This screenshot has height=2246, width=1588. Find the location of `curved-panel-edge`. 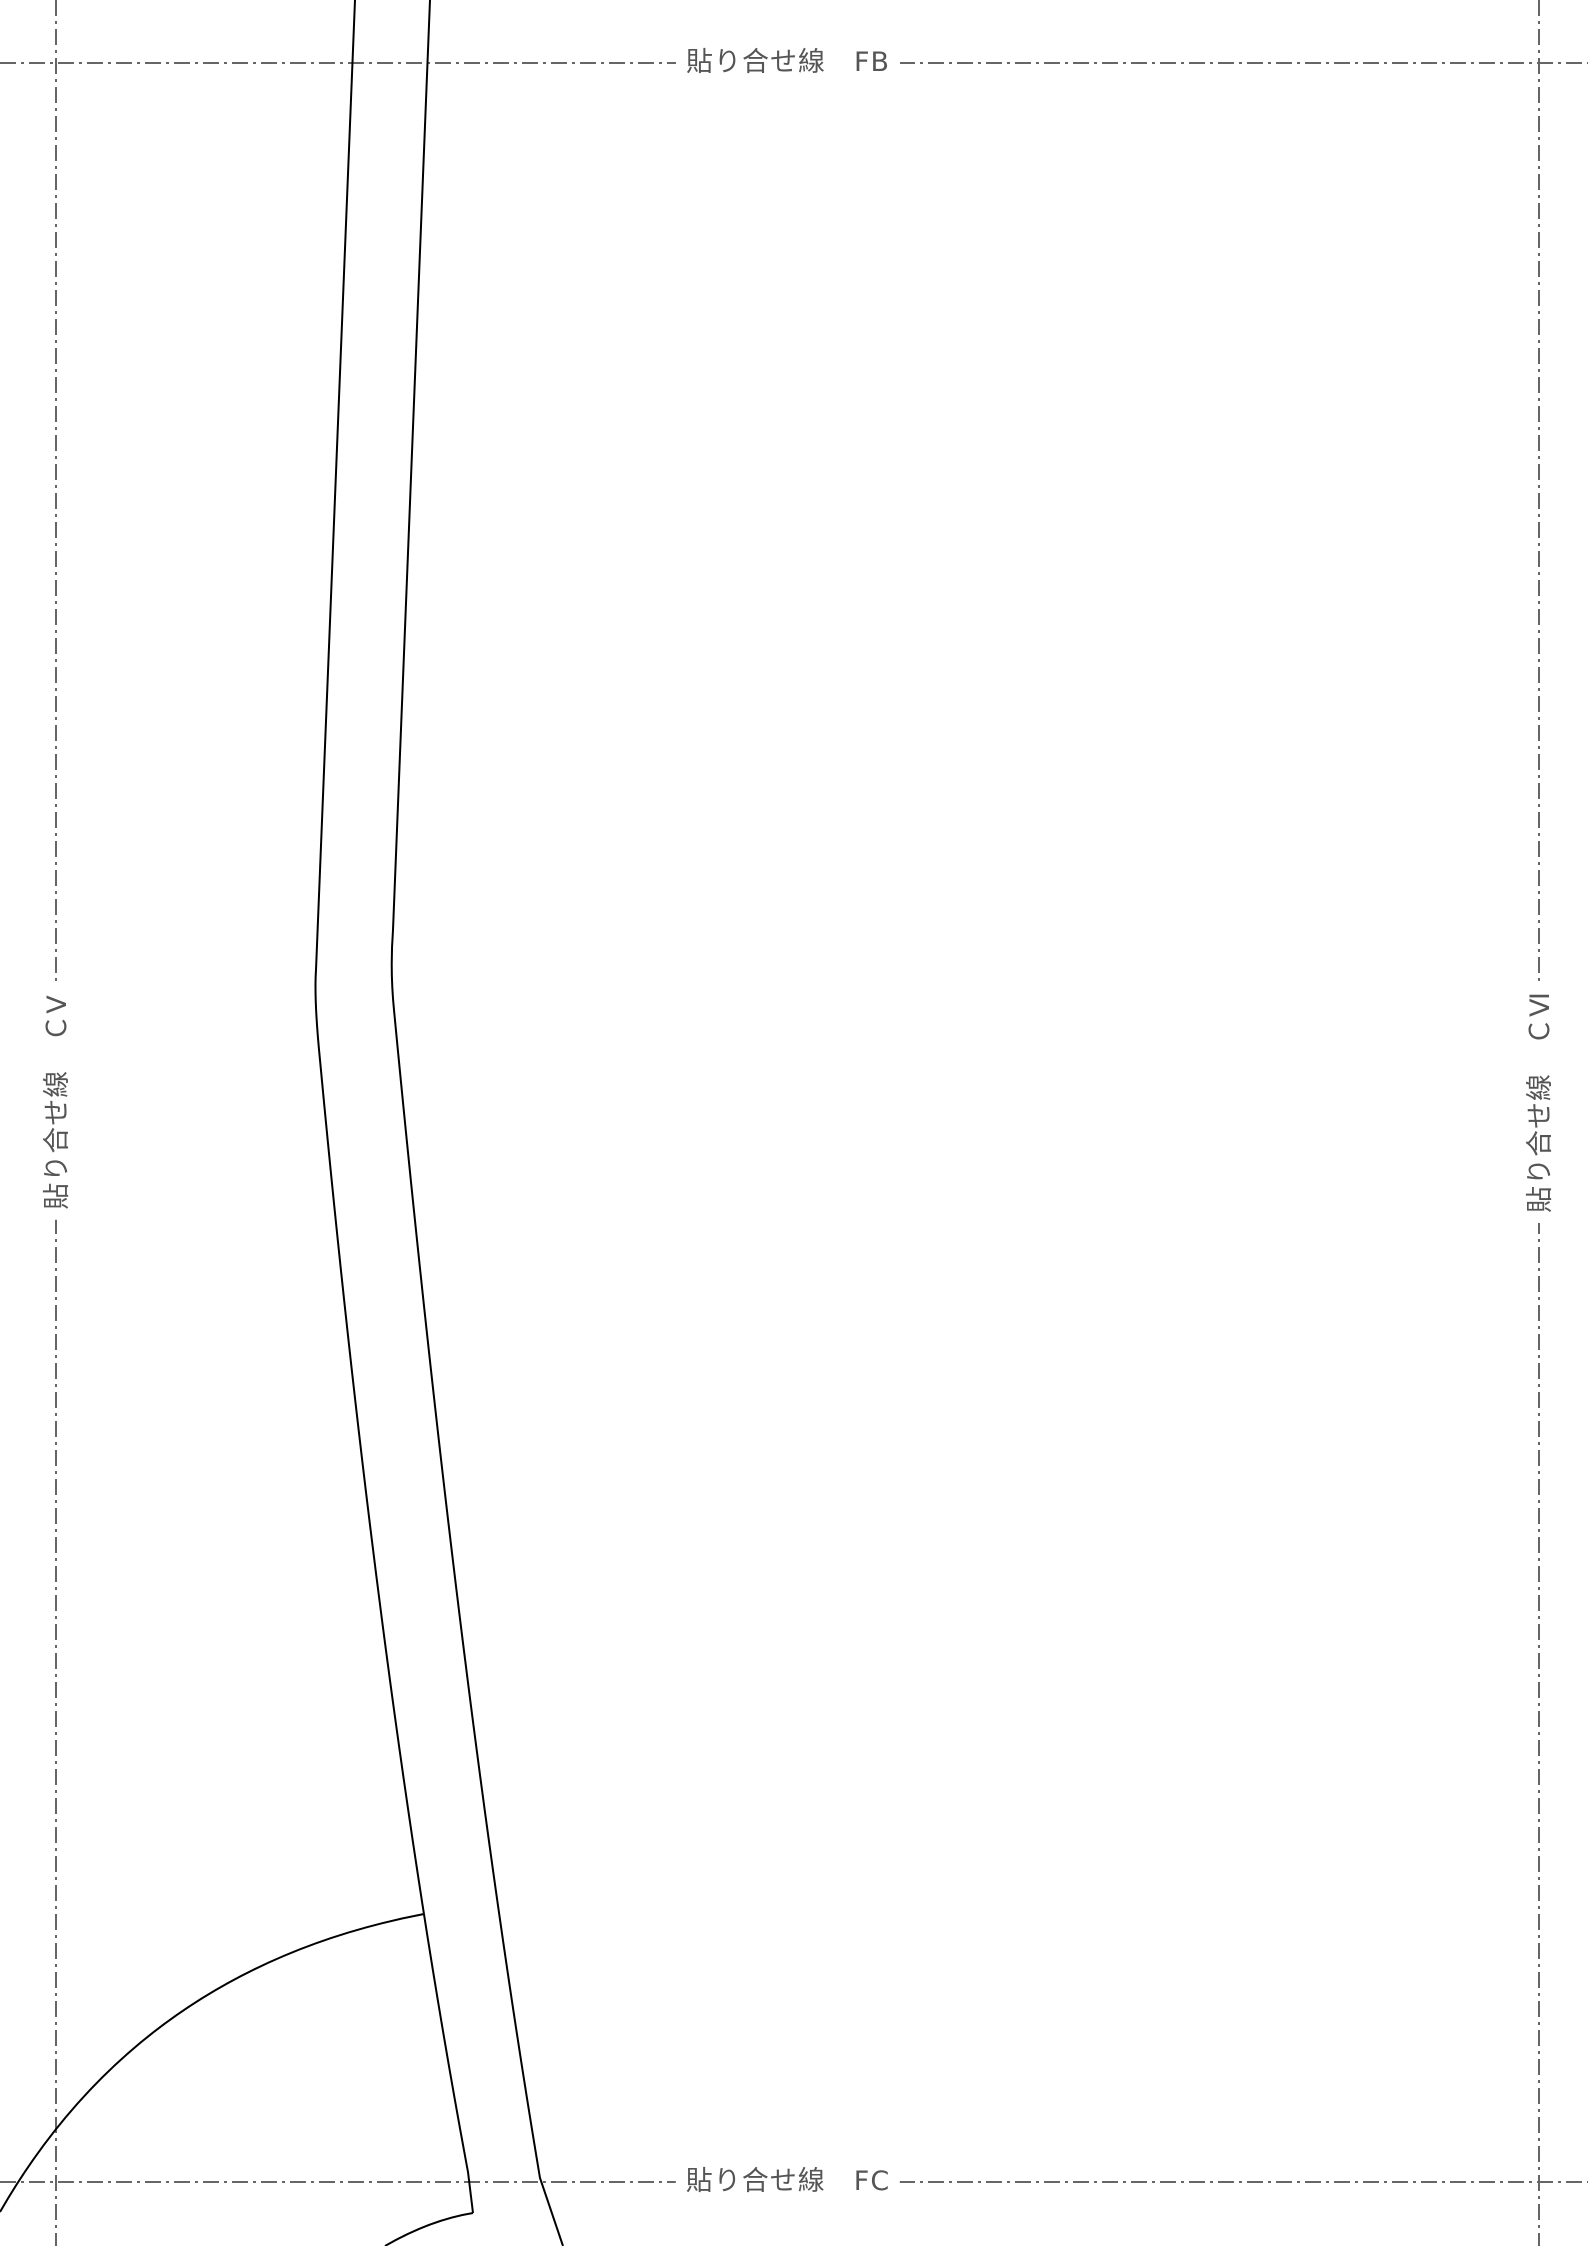

curved-panel-edge is located at coordinates (212, 2063).